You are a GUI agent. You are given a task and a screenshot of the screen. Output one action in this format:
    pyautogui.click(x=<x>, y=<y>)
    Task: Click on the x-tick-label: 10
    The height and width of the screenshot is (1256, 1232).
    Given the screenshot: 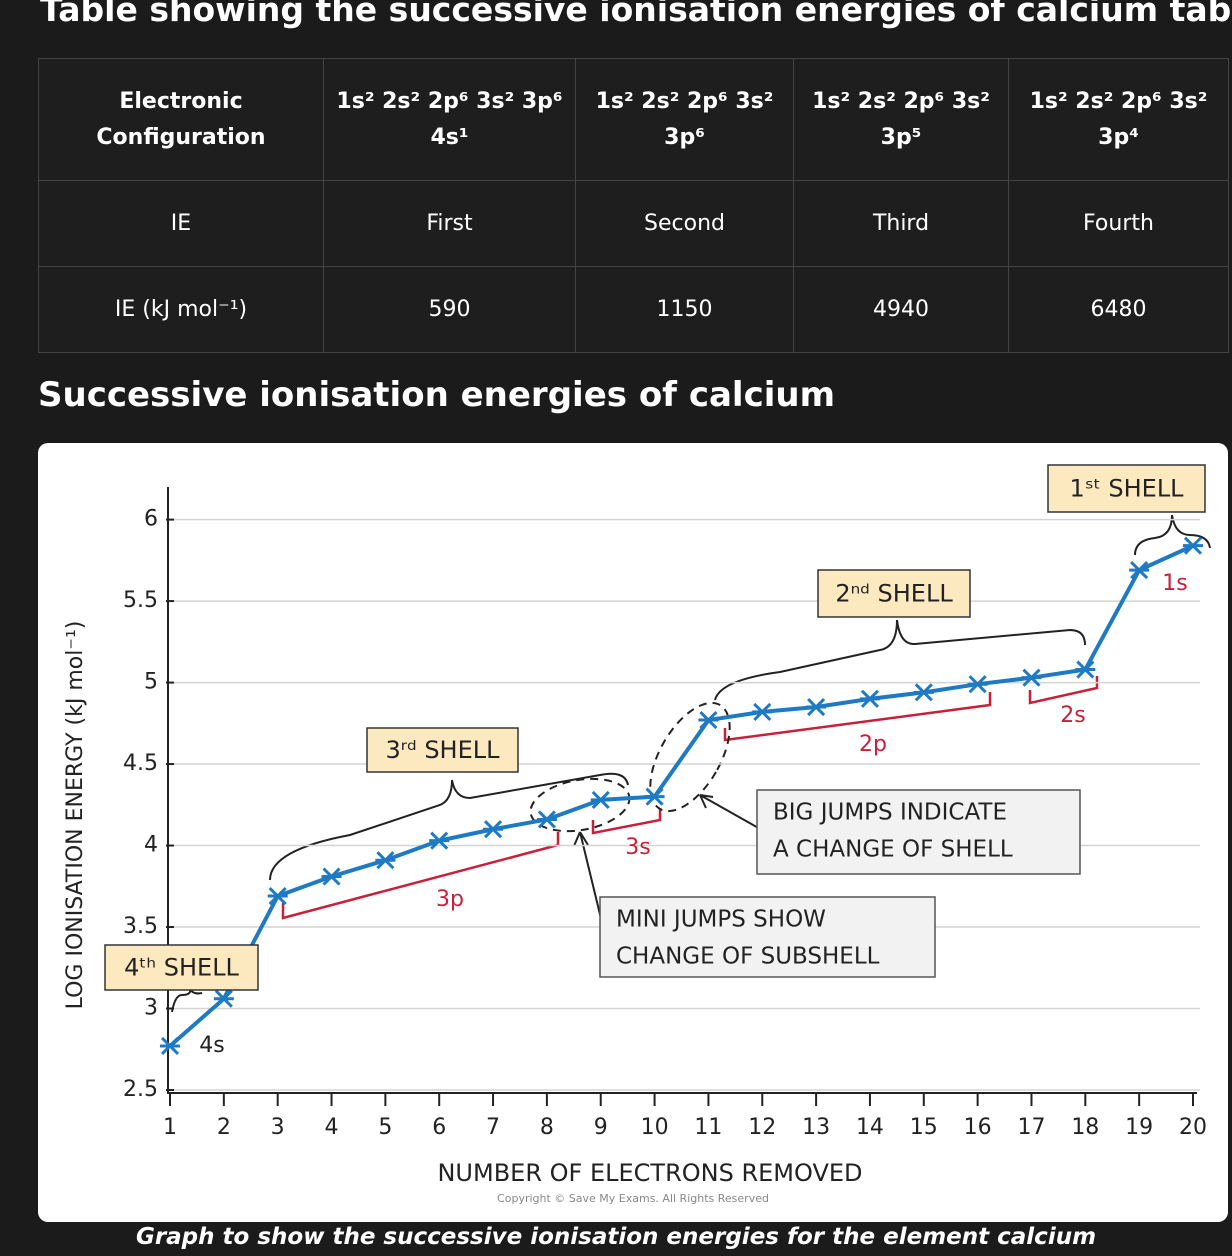 What is the action you would take?
    pyautogui.click(x=655, y=1127)
    